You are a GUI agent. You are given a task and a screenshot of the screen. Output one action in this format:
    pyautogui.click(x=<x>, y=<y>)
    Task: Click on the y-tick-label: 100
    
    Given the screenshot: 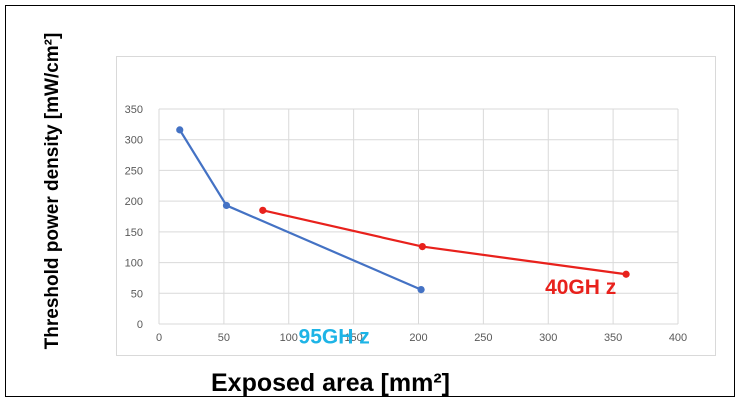 What is the action you would take?
    pyautogui.click(x=134, y=264)
    